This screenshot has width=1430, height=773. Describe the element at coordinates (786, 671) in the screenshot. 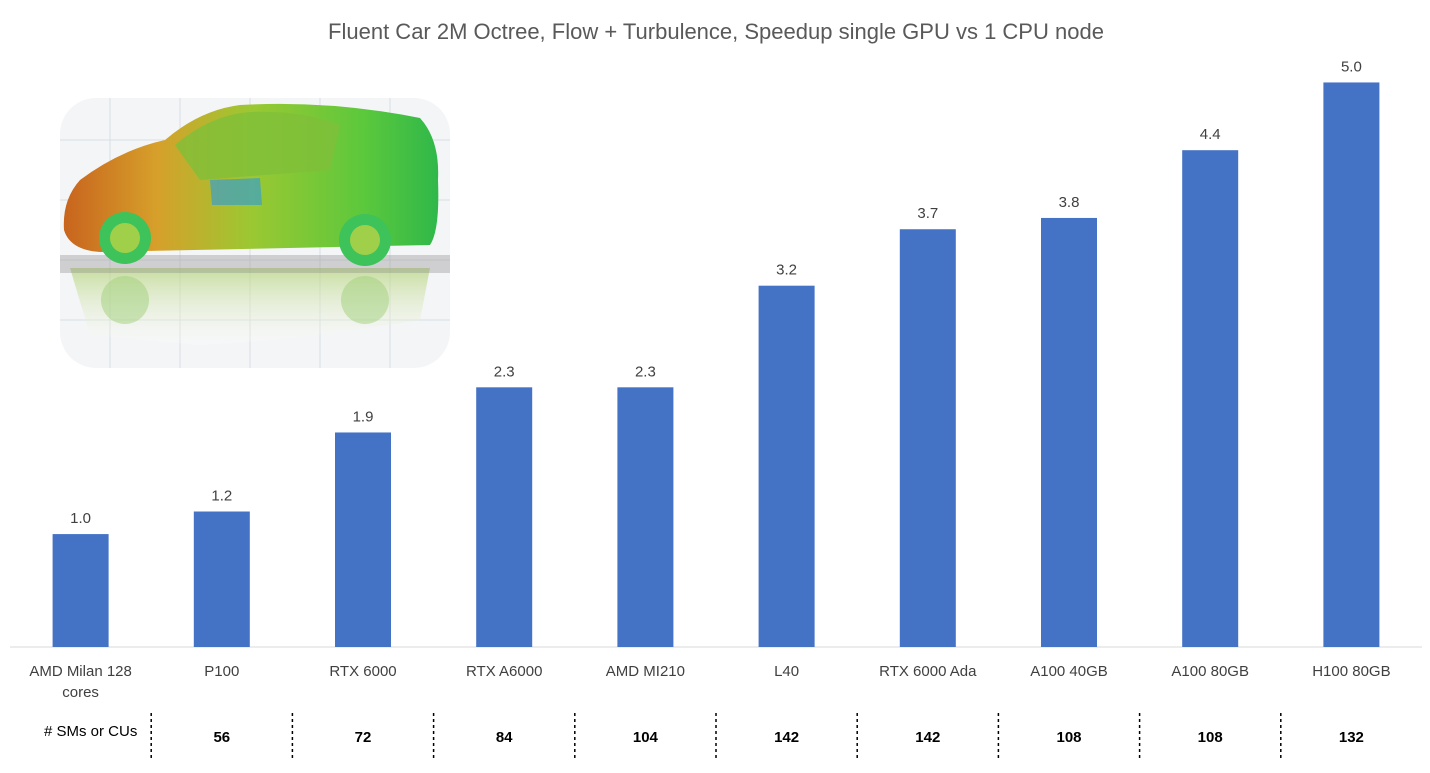

I see `category-label-5: L40` at that location.